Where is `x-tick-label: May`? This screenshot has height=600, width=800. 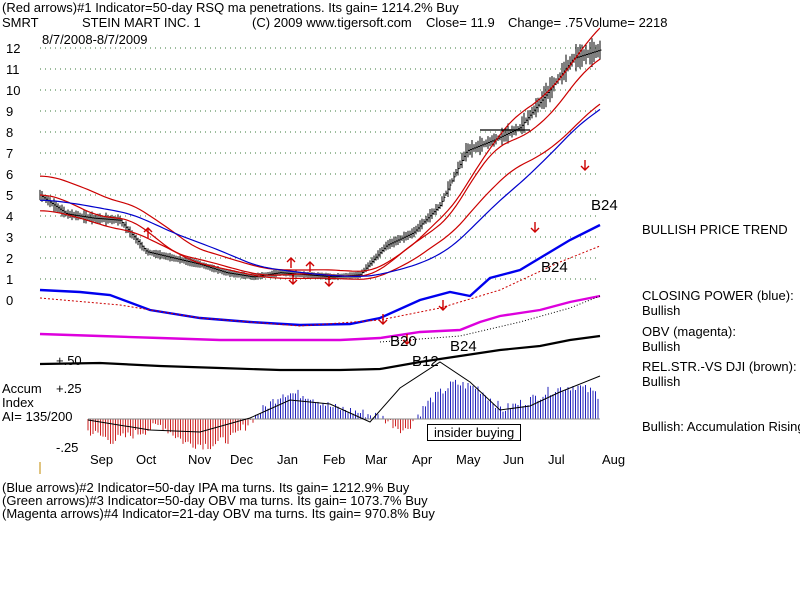 x-tick-label: May is located at coordinates (468, 459).